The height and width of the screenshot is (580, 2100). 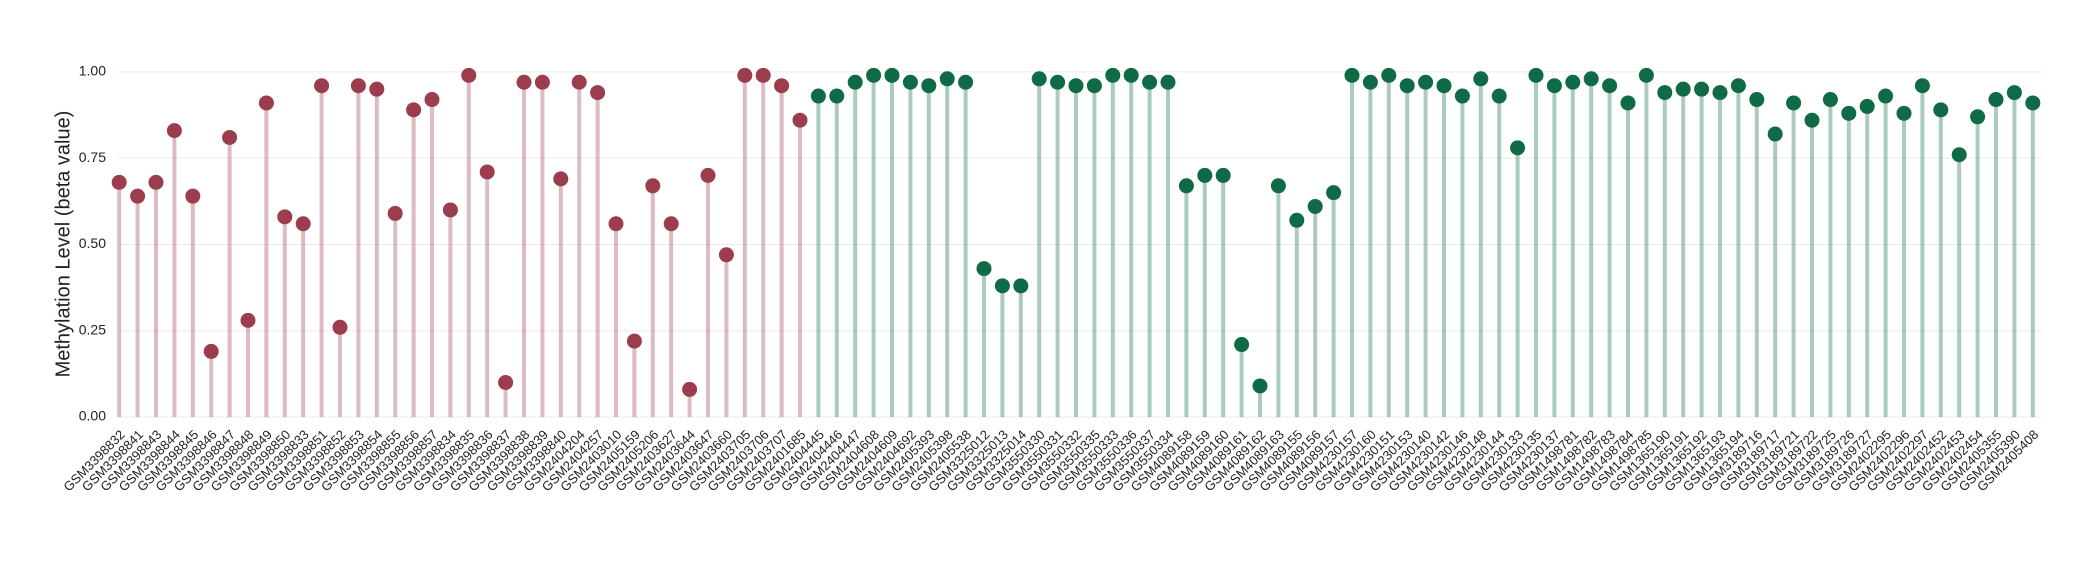 What do you see at coordinates (92, 329) in the screenshot?
I see `y-tick-label: 0.25` at bounding box center [92, 329].